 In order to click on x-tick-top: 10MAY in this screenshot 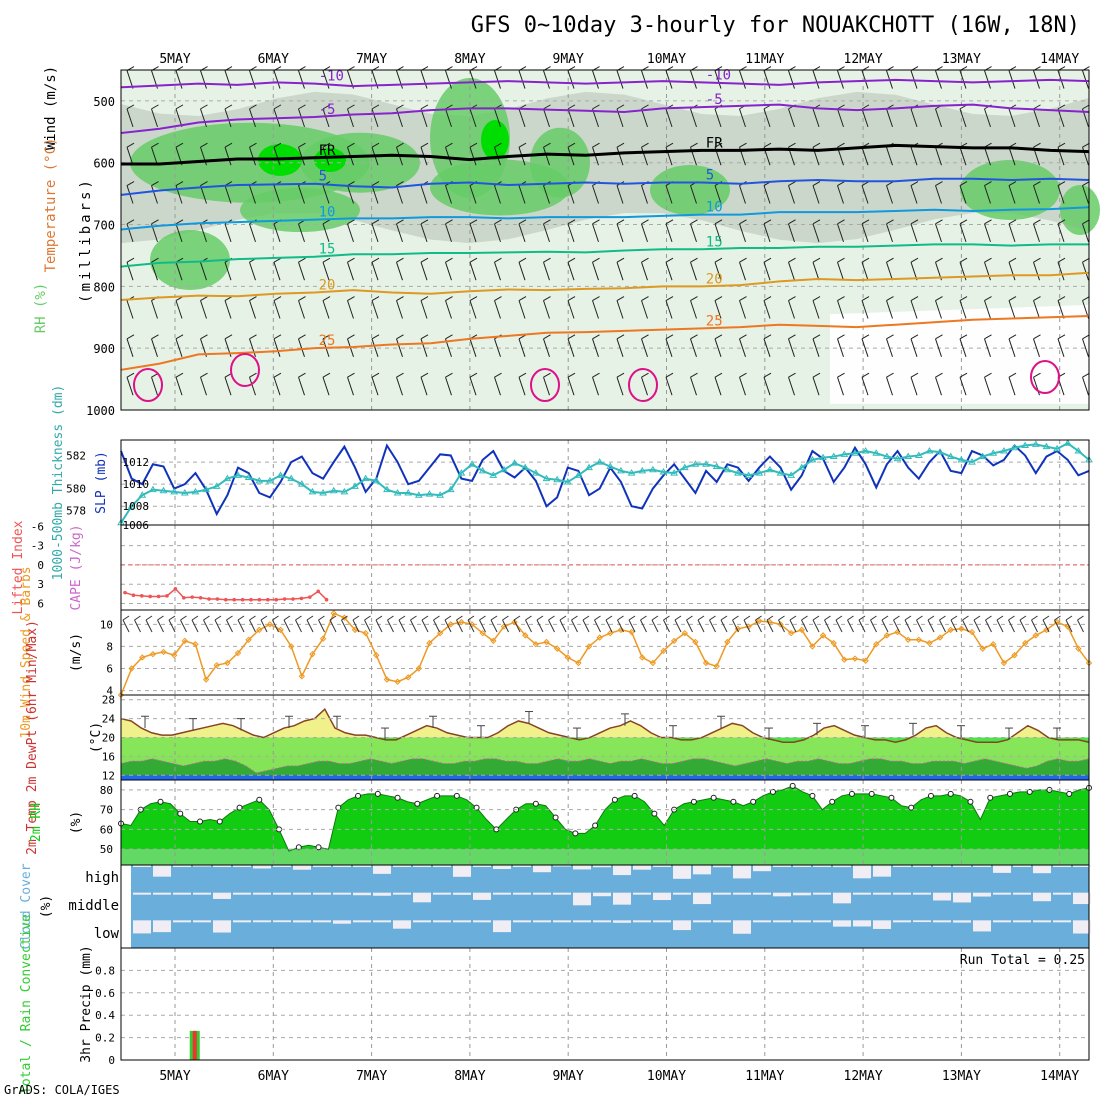, I will do `click(666, 59)`.